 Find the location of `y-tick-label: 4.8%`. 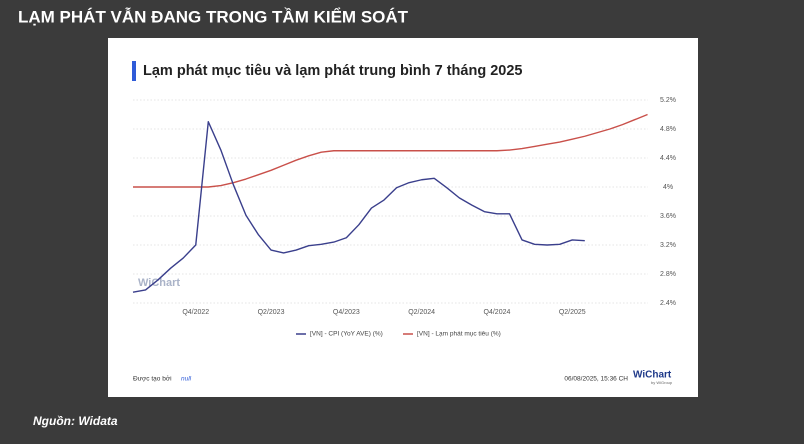

y-tick-label: 4.8% is located at coordinates (668, 129).